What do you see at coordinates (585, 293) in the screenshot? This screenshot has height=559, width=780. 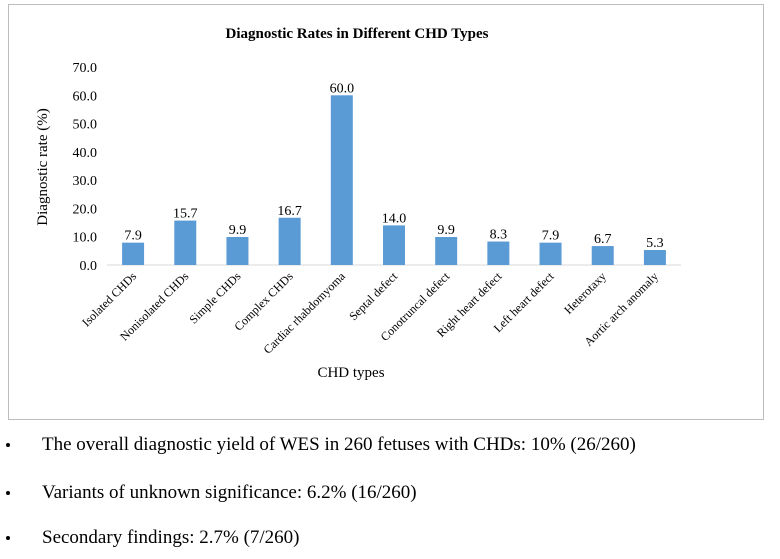 I see `x-tick-label: Heterotaxy` at bounding box center [585, 293].